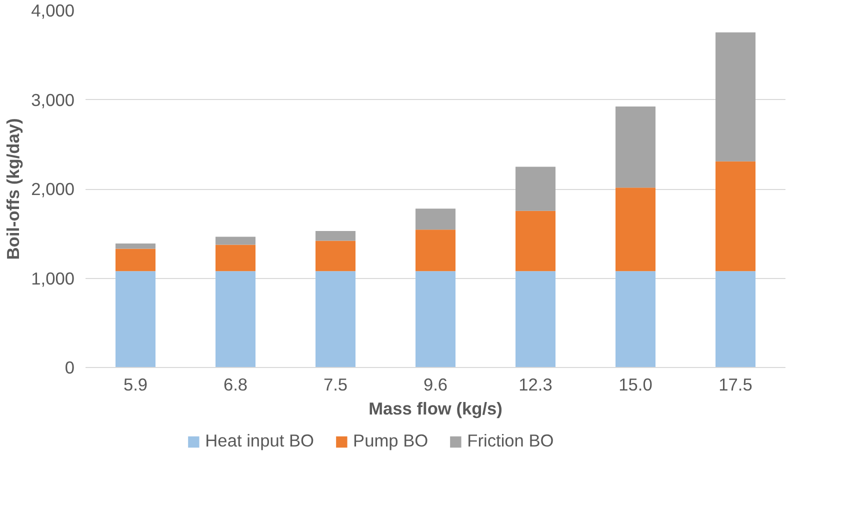  Describe the element at coordinates (335, 384) in the screenshot. I see `x-tick-label: 7.5` at that location.